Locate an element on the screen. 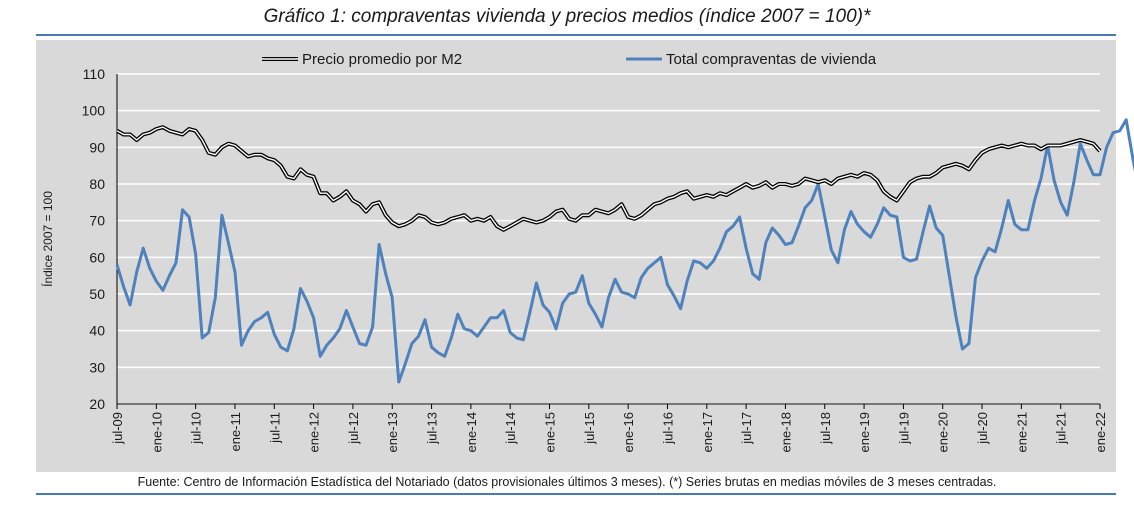 This screenshot has height=509, width=1134. y-tick-label: 70 is located at coordinates (97, 221).